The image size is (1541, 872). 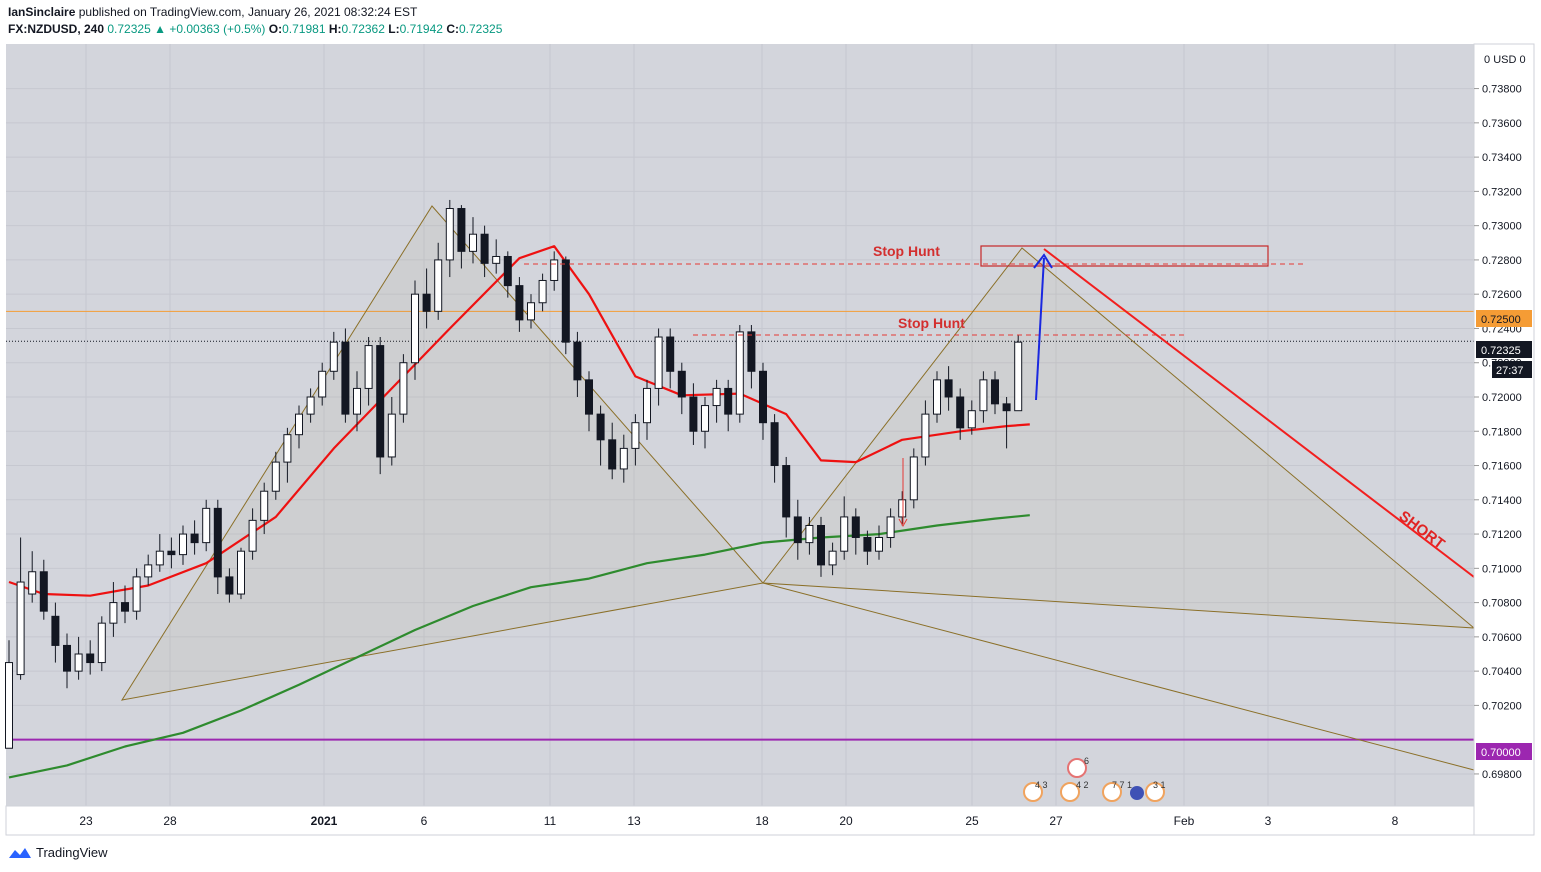 I want to click on price-axis, so click(x=1504, y=439).